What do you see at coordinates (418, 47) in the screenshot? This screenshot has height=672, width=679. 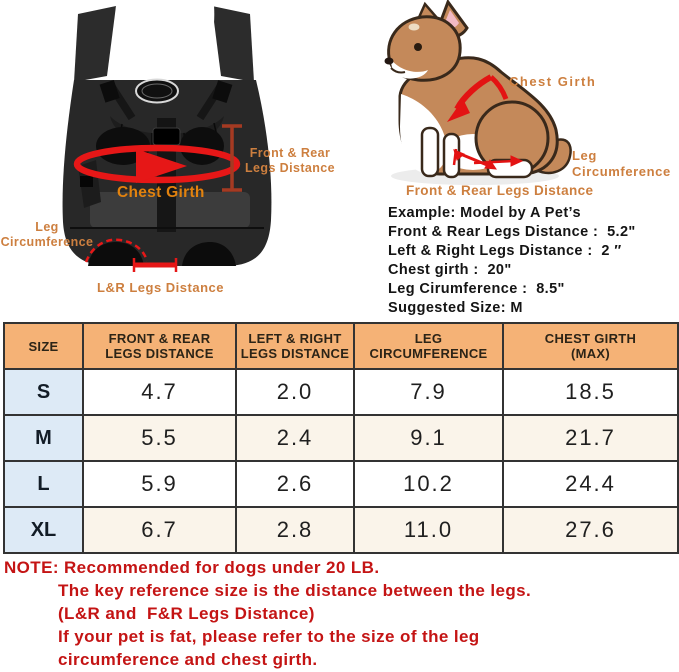 I see `dog-eye` at bounding box center [418, 47].